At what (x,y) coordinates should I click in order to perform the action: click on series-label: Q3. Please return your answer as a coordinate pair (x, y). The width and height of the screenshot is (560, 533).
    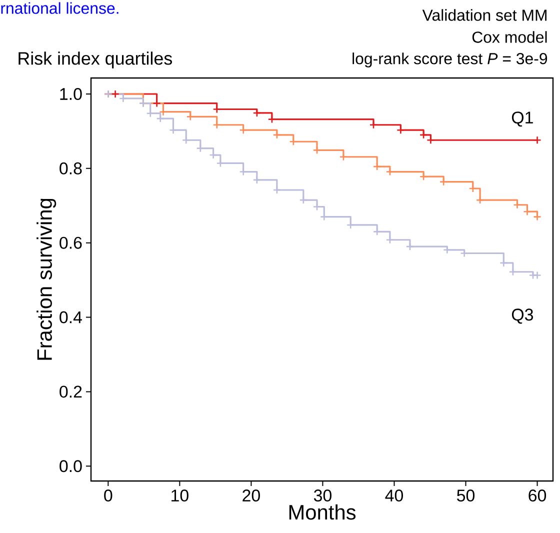
    Looking at the image, I should click on (523, 316).